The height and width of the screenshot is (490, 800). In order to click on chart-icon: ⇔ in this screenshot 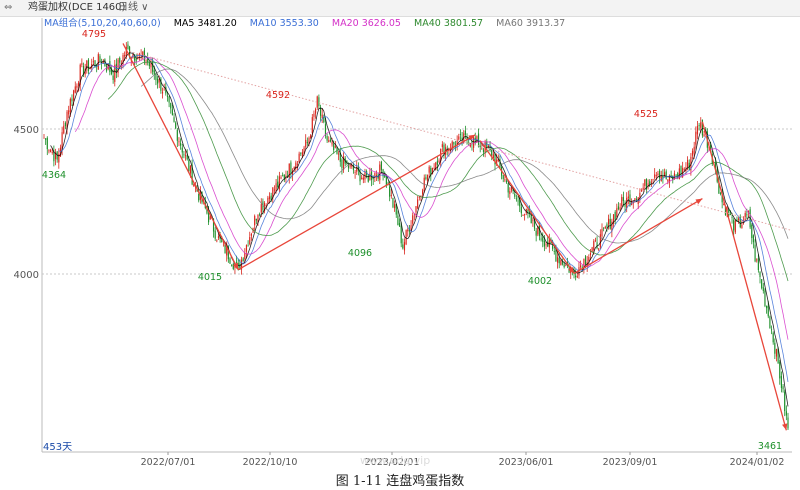, I will do `click(8, 7)`.